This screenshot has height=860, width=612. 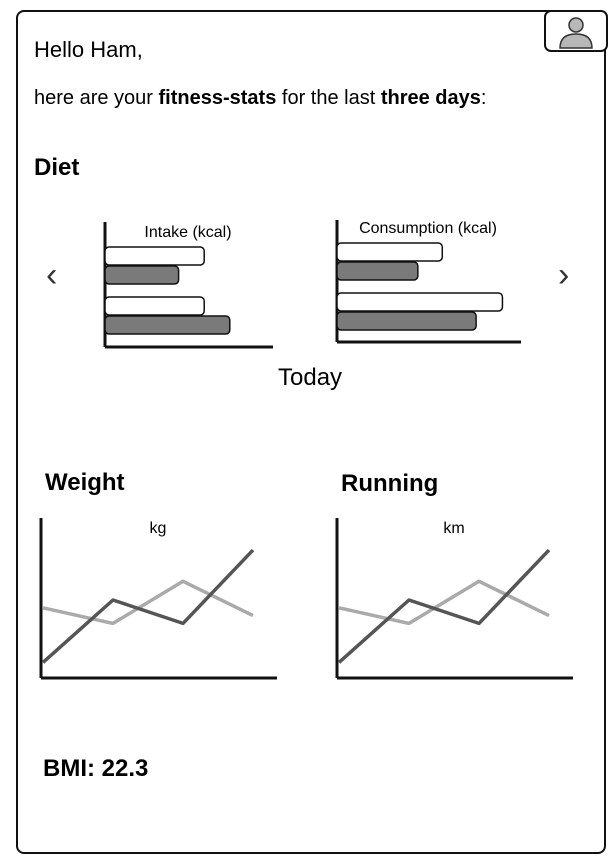 I want to click on consumption-chart: Consumption (kcal), so click(x=428, y=282).